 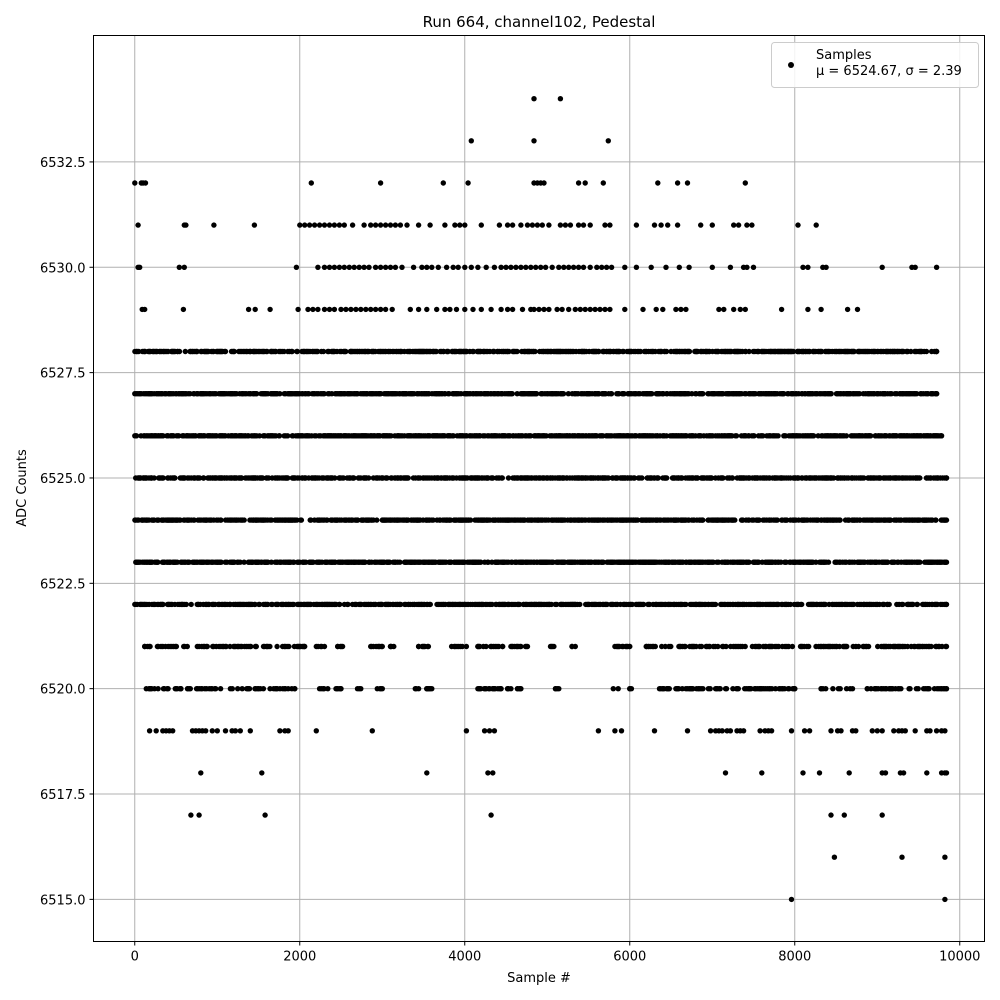 I want to click on chart-title: Run 664, channel102, Pedestal, so click(x=539, y=22).